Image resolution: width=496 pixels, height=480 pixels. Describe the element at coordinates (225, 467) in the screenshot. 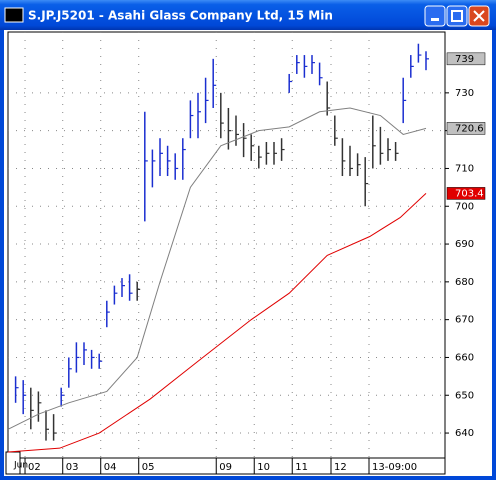

I see `x-tick-label: 09` at that location.